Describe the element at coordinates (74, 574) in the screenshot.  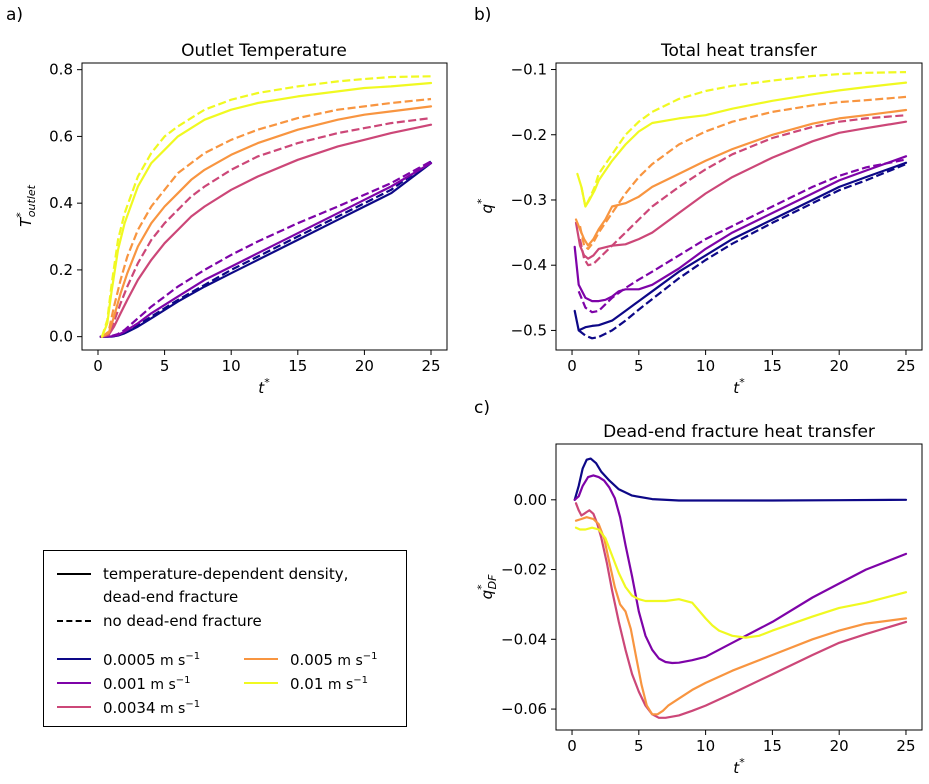
I see `legend-solid-line-sample` at that location.